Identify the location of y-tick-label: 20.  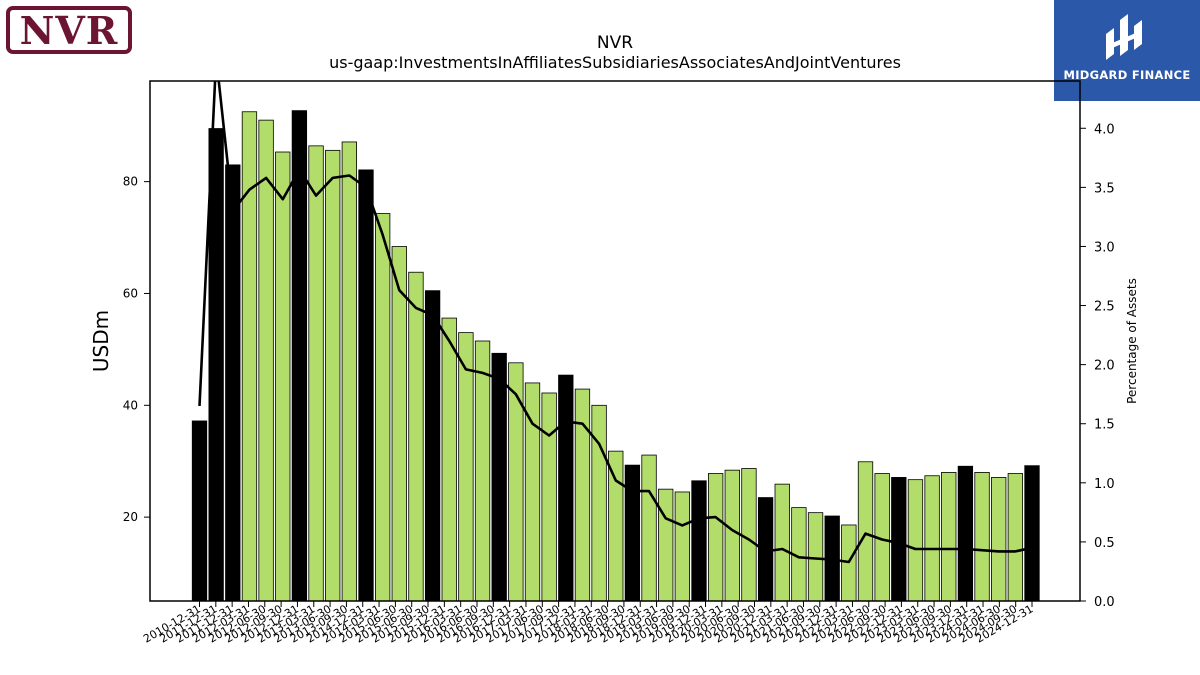
(130, 517).